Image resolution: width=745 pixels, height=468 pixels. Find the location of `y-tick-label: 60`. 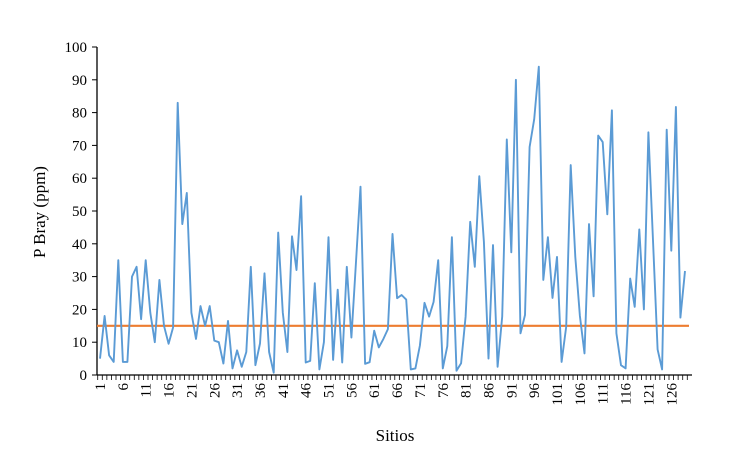

y-tick-label: 60 is located at coordinates (79, 179).